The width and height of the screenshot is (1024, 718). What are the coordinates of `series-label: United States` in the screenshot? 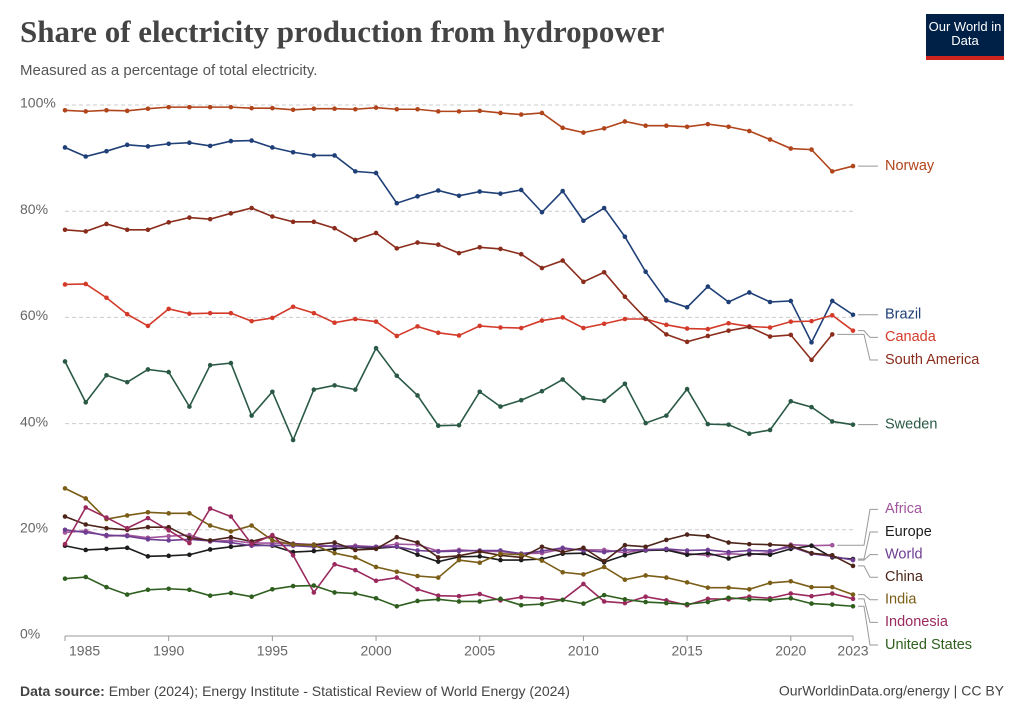 It's located at (928, 645).